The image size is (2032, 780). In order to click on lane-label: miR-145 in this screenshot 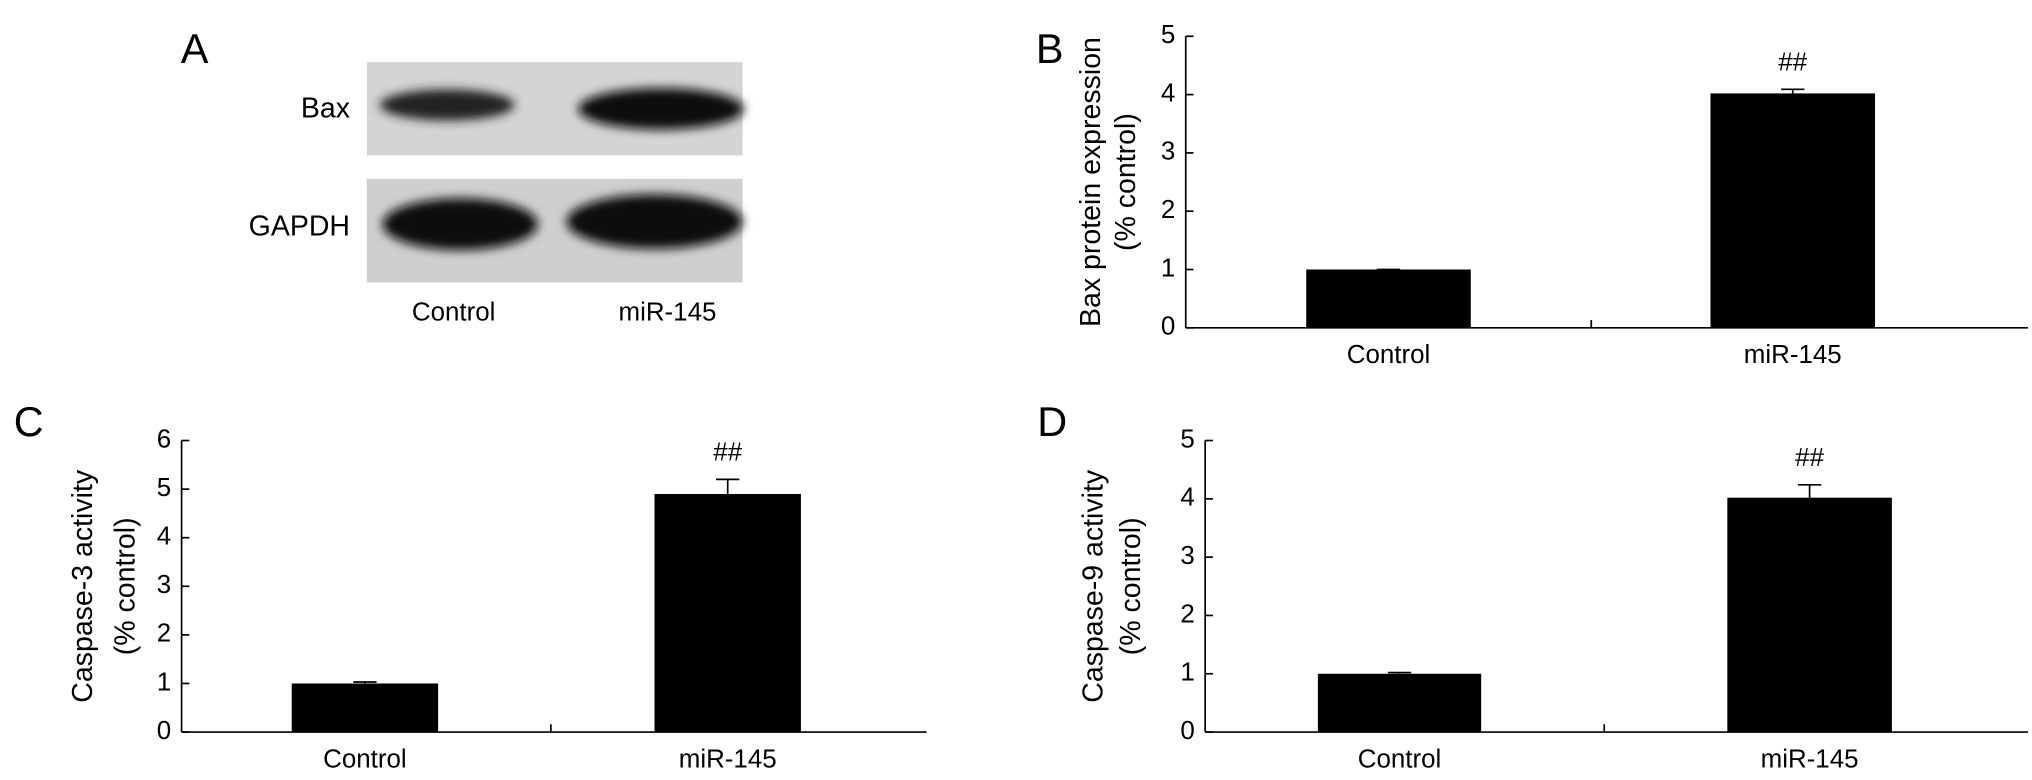, I will do `click(668, 312)`.